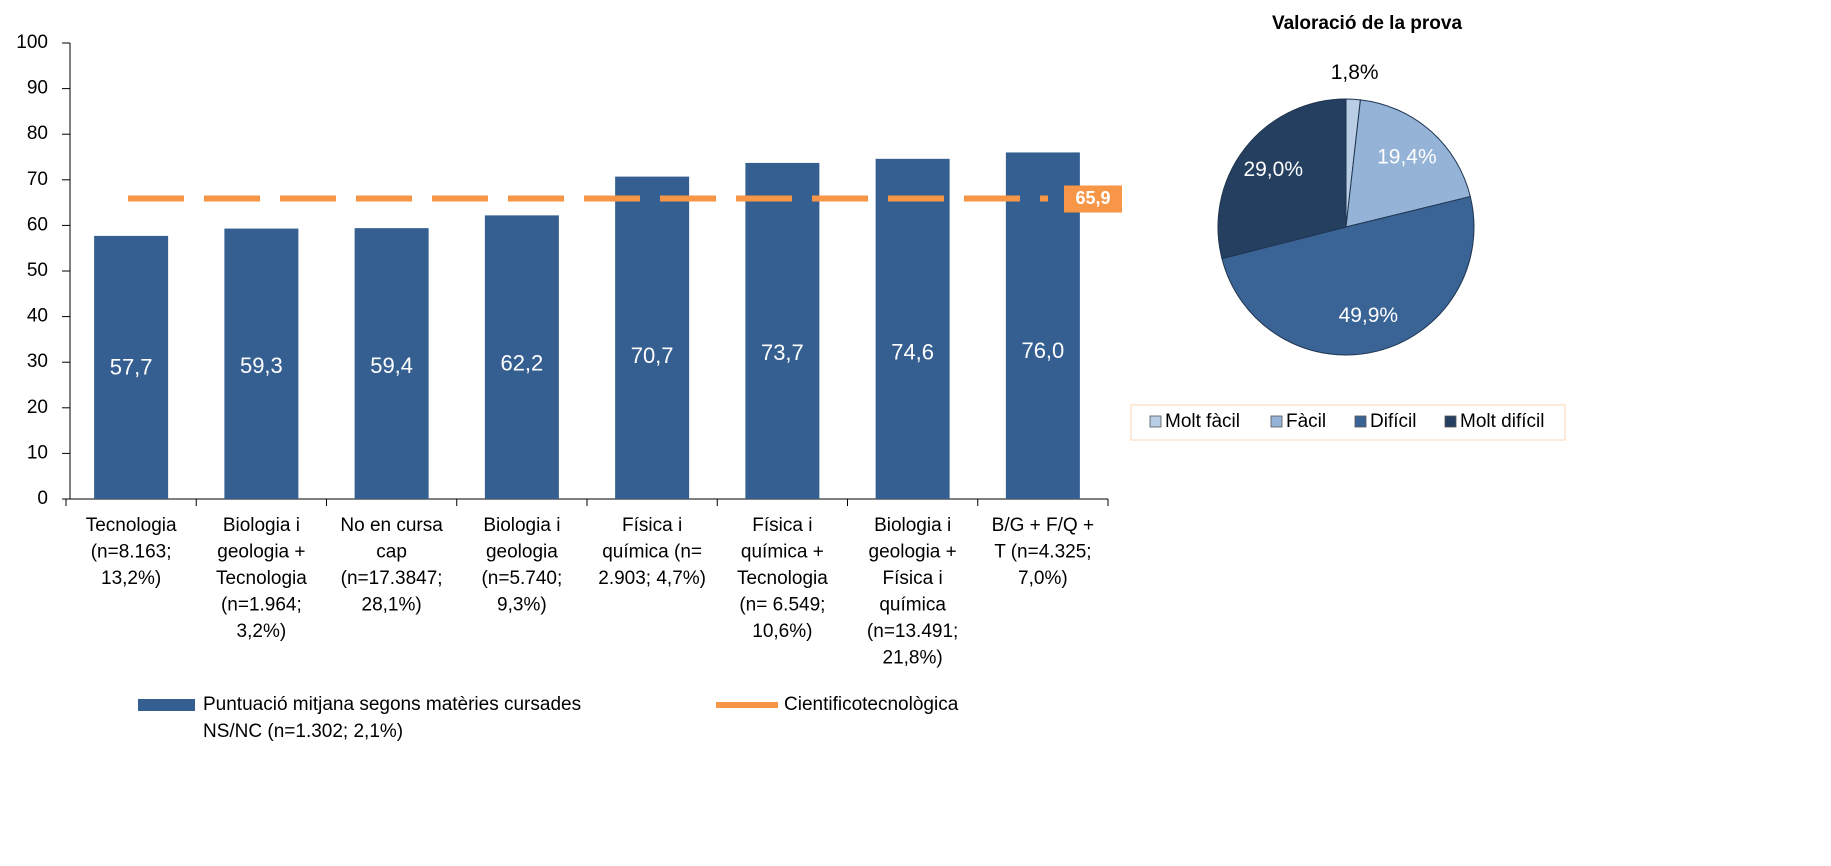  I want to click on bar-value-label: 76,0, so click(1042, 350).